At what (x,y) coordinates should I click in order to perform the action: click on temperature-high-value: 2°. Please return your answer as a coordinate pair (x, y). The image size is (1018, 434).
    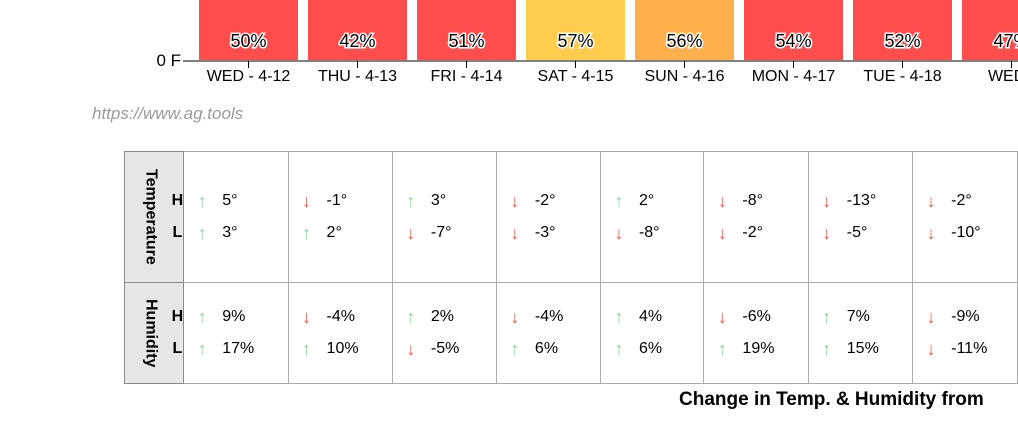
    Looking at the image, I should click on (646, 200).